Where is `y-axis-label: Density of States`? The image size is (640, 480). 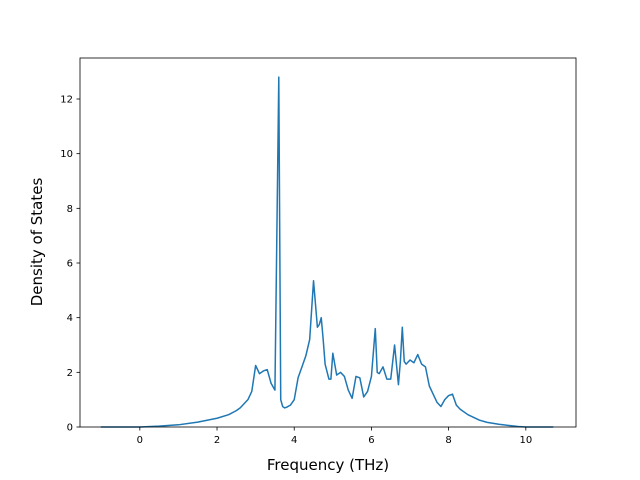
y-axis-label: Density of States is located at coordinates (37, 242).